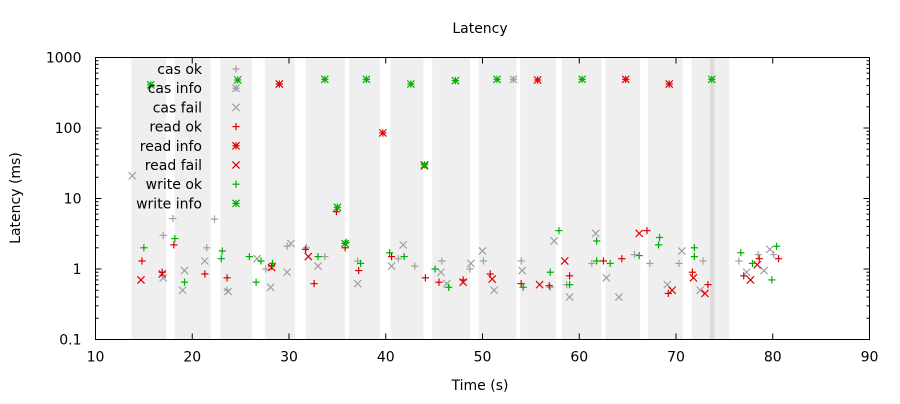 This screenshot has height=404, width=900. I want to click on y-tick-label: 10, so click(73, 200).